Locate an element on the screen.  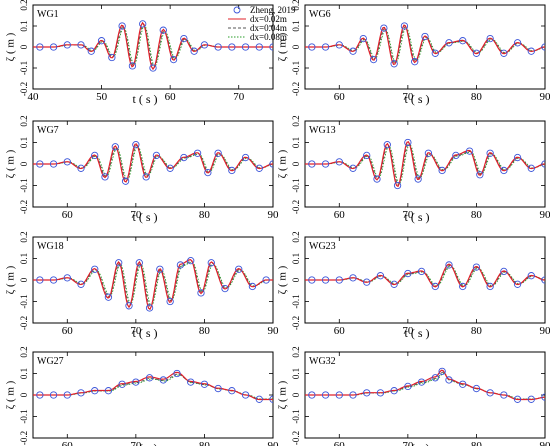
plot-area is located at coordinates (153, 386).